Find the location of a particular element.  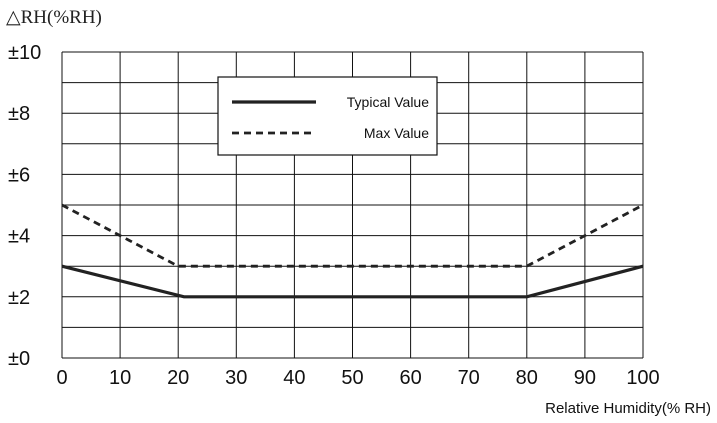

x-tick-label: 10 is located at coordinates (120, 378).